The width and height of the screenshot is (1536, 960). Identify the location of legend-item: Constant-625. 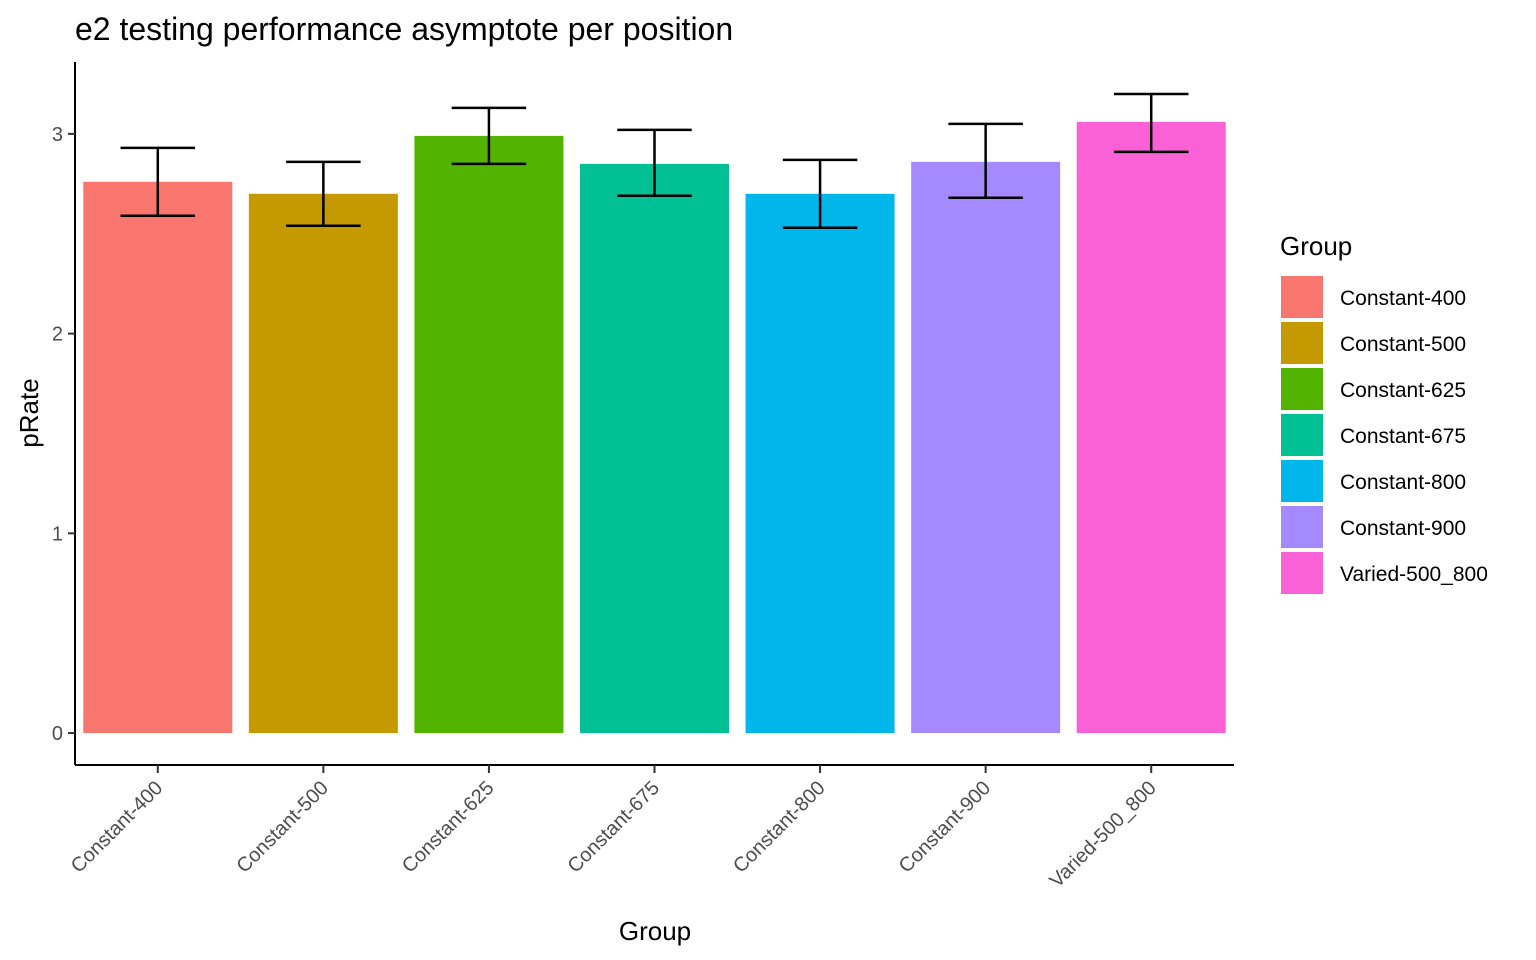
(1373, 389).